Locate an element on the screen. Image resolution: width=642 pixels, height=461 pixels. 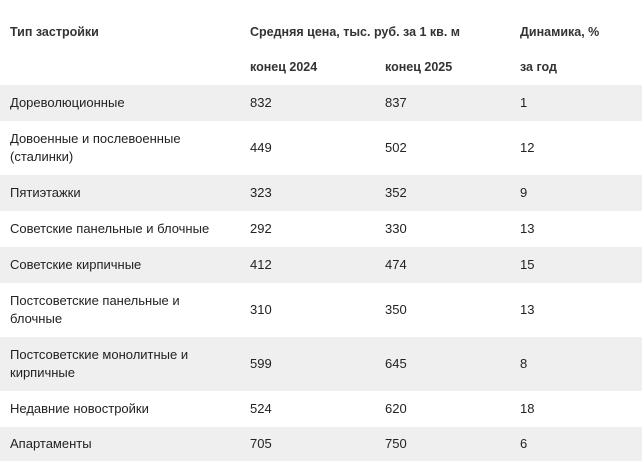
value-text: 524 is located at coordinates (261, 408).